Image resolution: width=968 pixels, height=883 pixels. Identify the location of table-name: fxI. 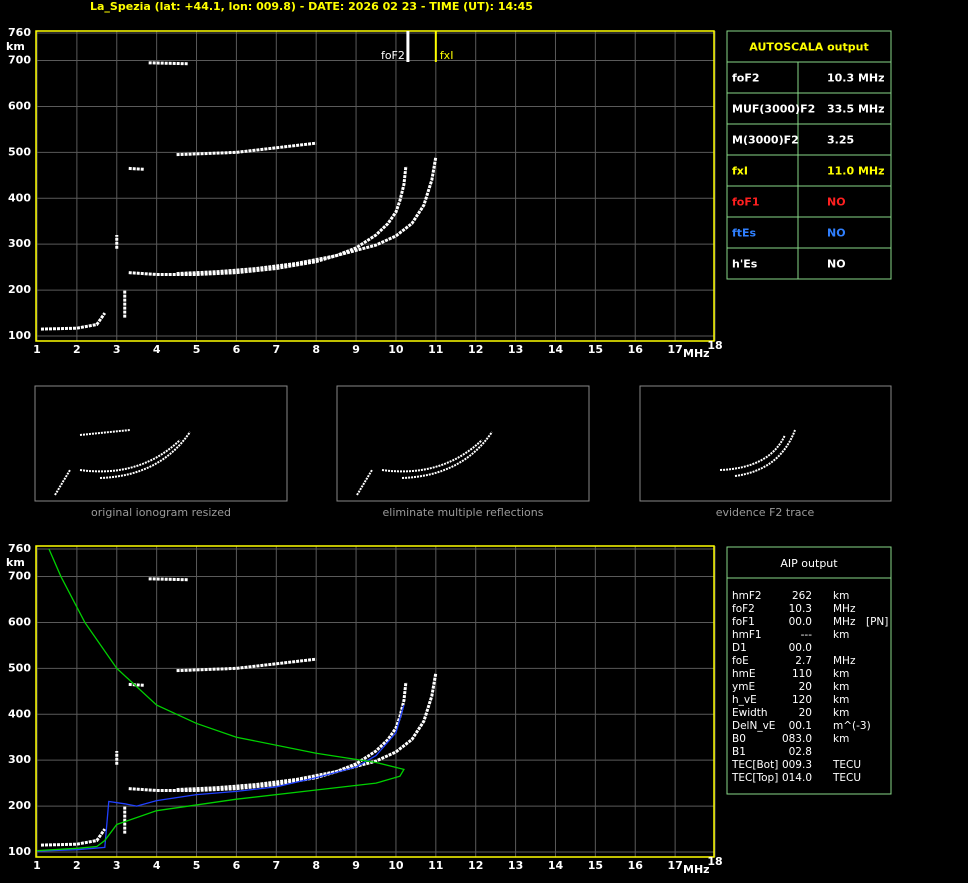
(740, 171).